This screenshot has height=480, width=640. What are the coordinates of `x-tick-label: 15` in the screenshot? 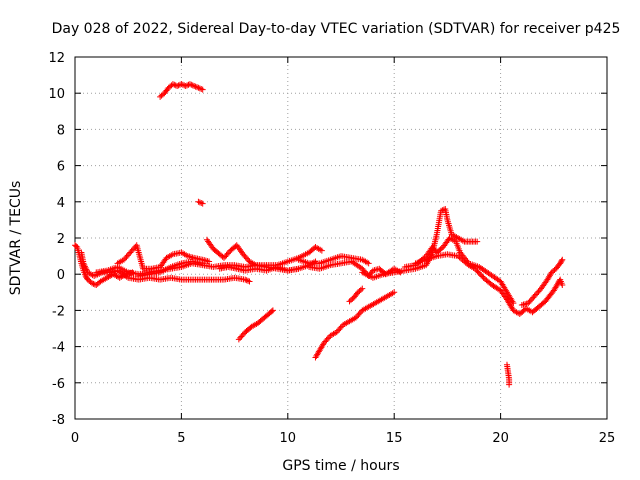 It's located at (394, 438).